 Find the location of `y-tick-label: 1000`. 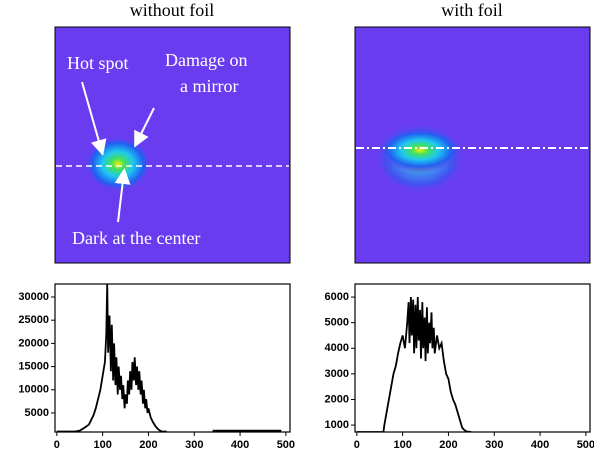

y-tick-label: 1000 is located at coordinates (337, 425).